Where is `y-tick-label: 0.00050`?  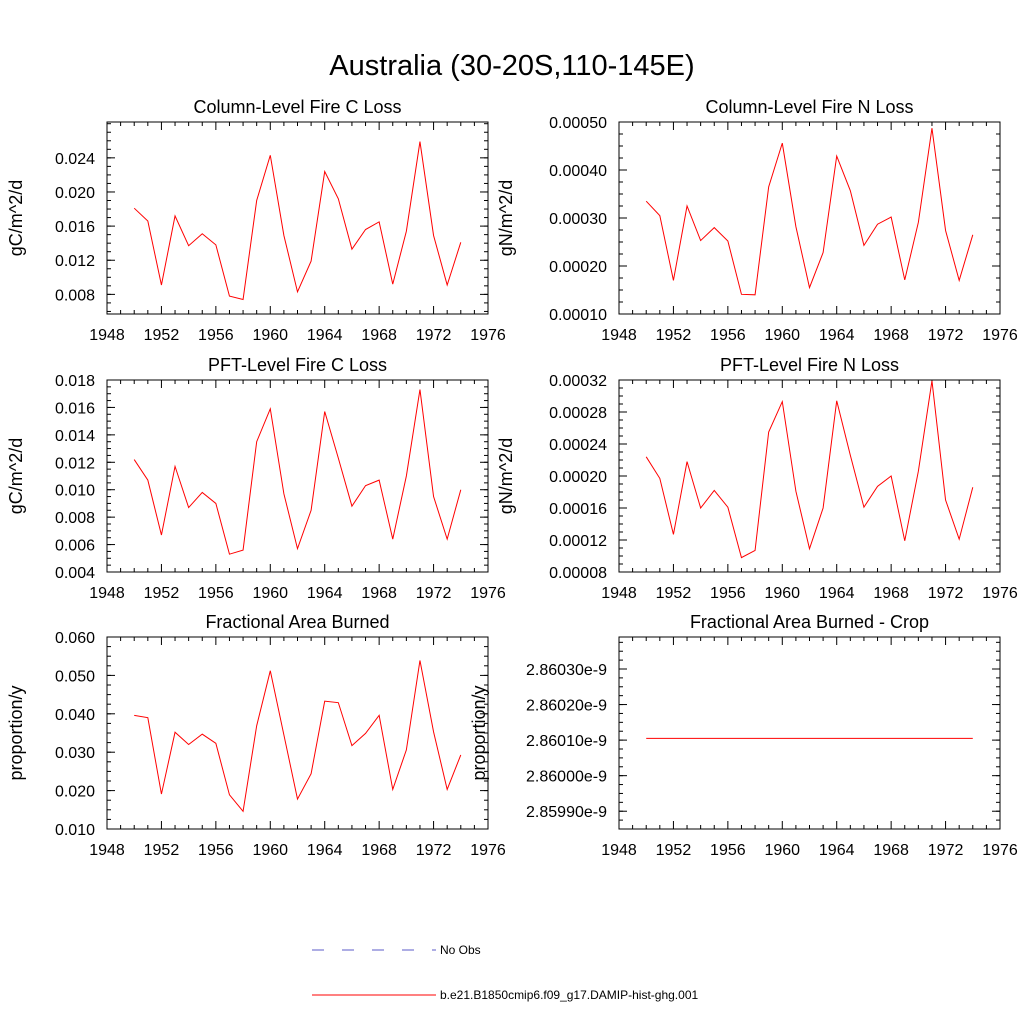 y-tick-label: 0.00050 is located at coordinates (578, 123).